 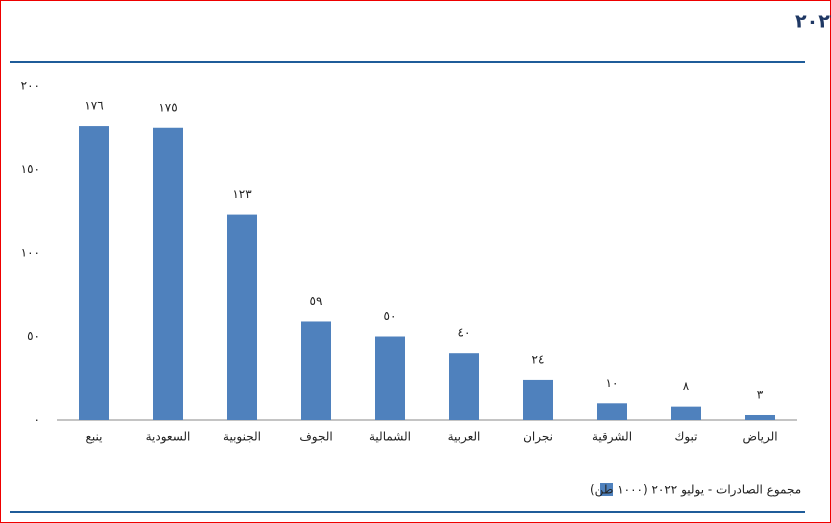 I want to click on value-label: ١٠, so click(x=612, y=383).